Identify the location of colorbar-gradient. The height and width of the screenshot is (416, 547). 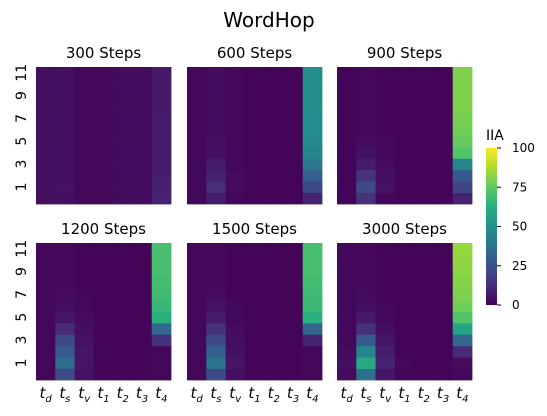
(491, 226).